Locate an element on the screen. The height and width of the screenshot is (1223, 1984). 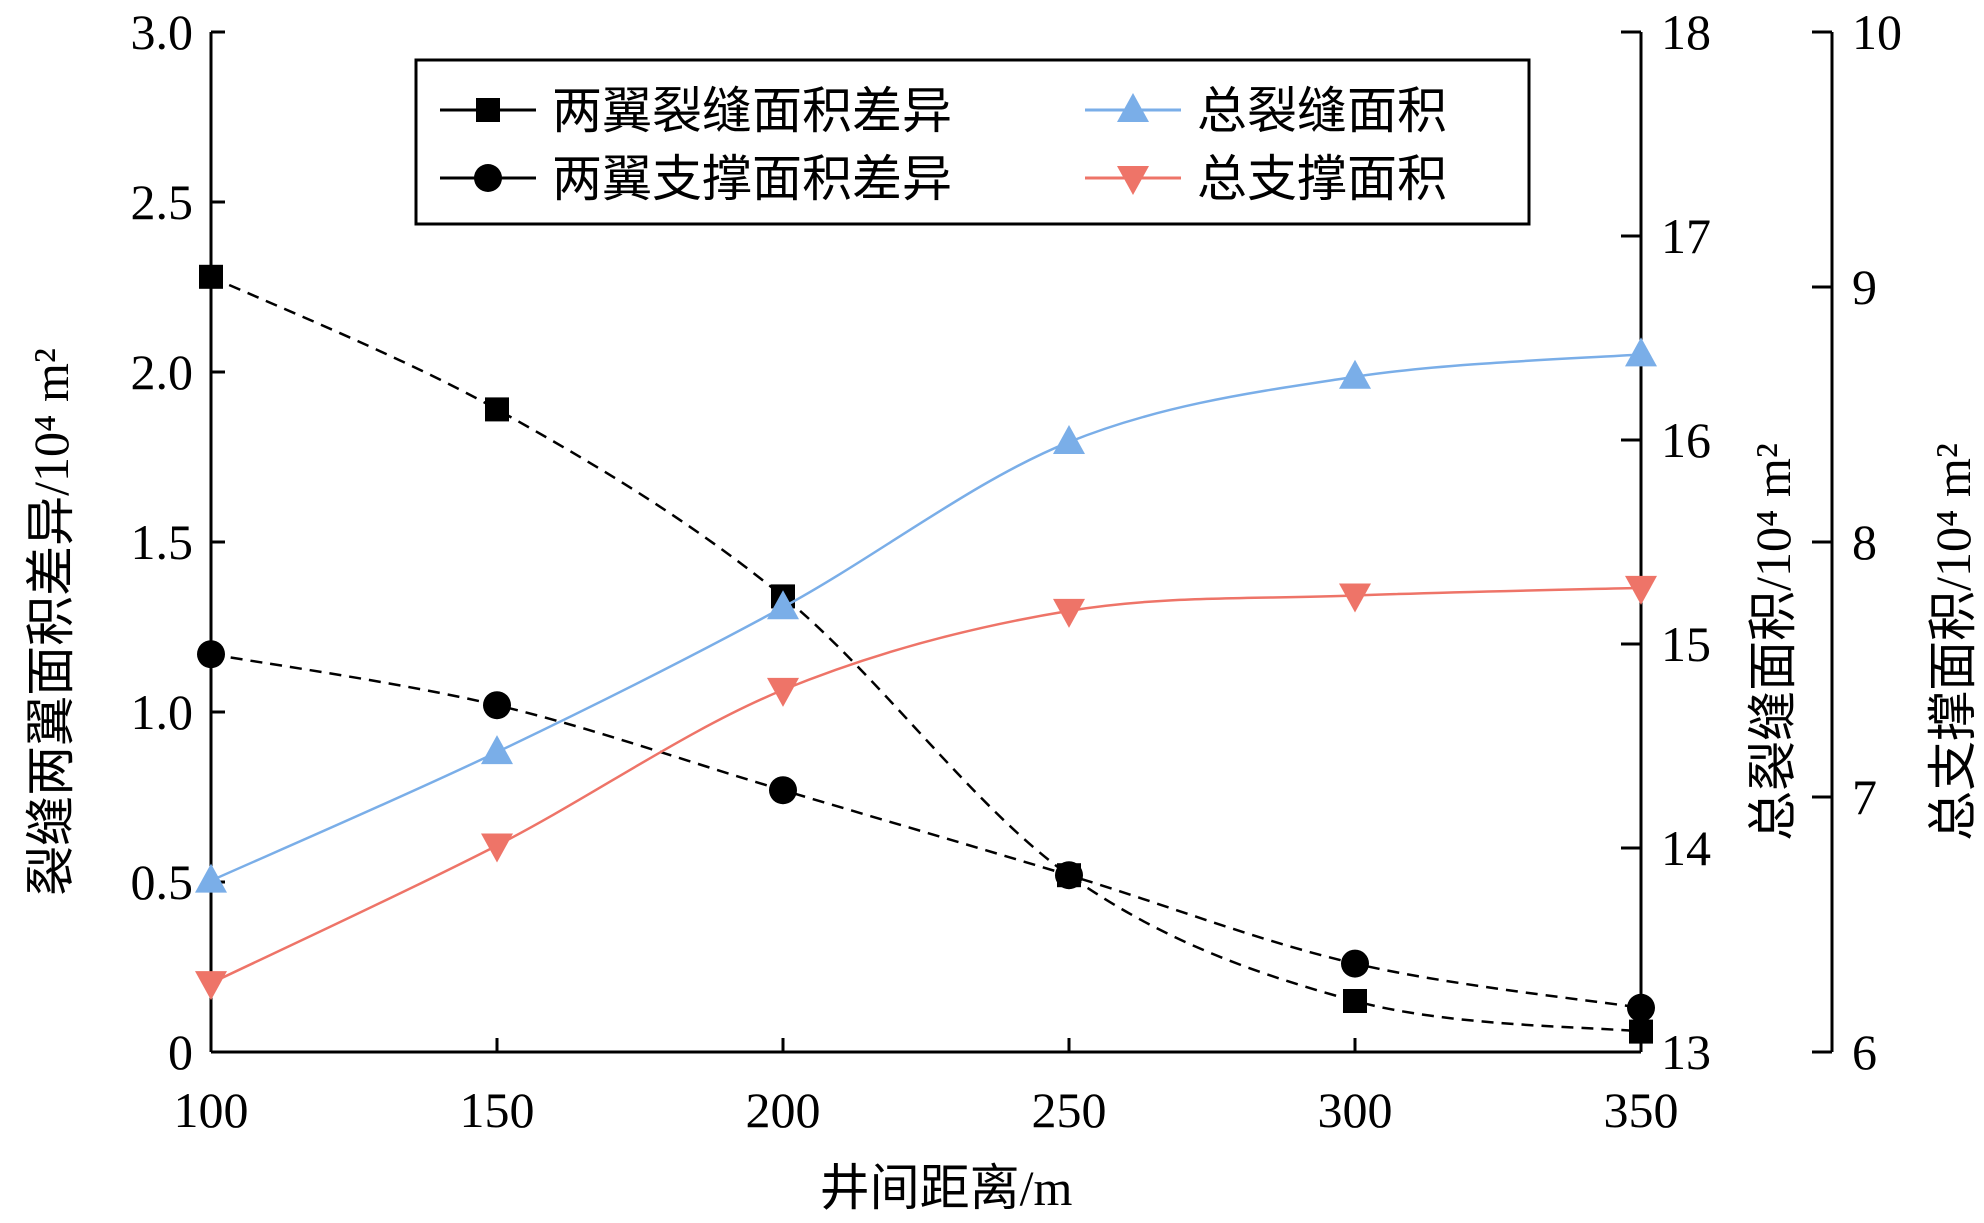
left-tick-label: 1.0 is located at coordinates (162, 712).